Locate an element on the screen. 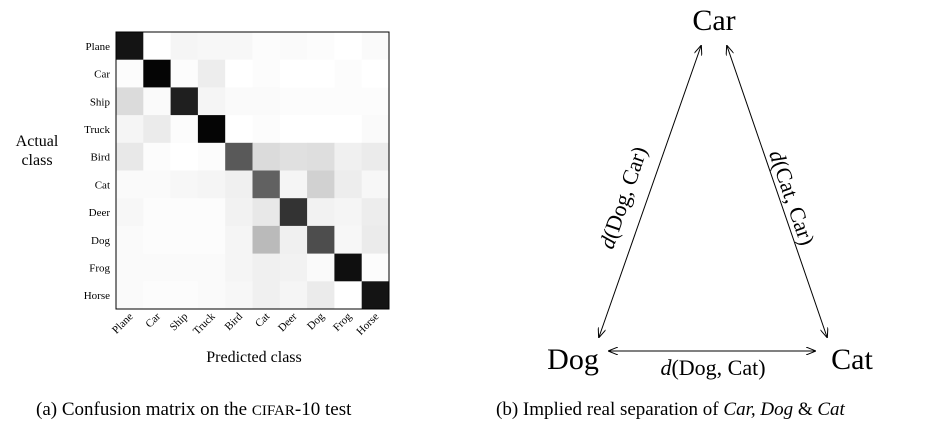 The height and width of the screenshot is (431, 928). heatmap-cell-bird-car is located at coordinates (157, 156).